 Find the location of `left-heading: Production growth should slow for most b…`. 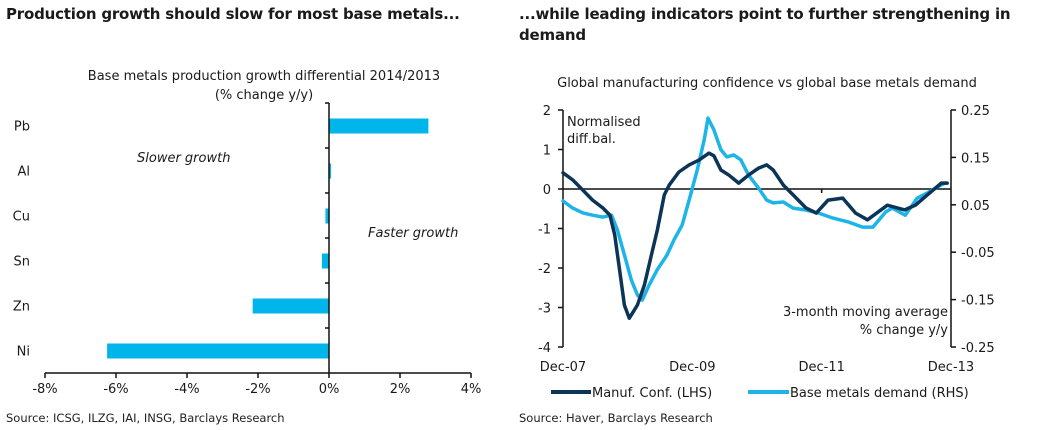

left-heading: Production growth should slow for most b… is located at coordinates (233, 14).